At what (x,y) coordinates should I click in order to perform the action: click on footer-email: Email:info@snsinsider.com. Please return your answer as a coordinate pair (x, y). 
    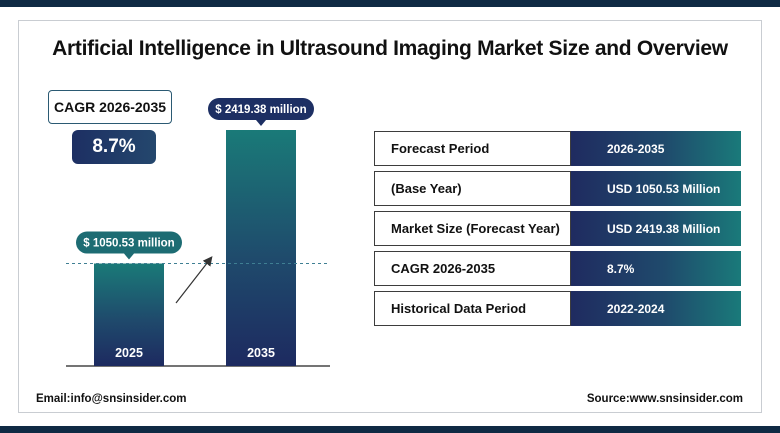
    Looking at the image, I should click on (111, 399).